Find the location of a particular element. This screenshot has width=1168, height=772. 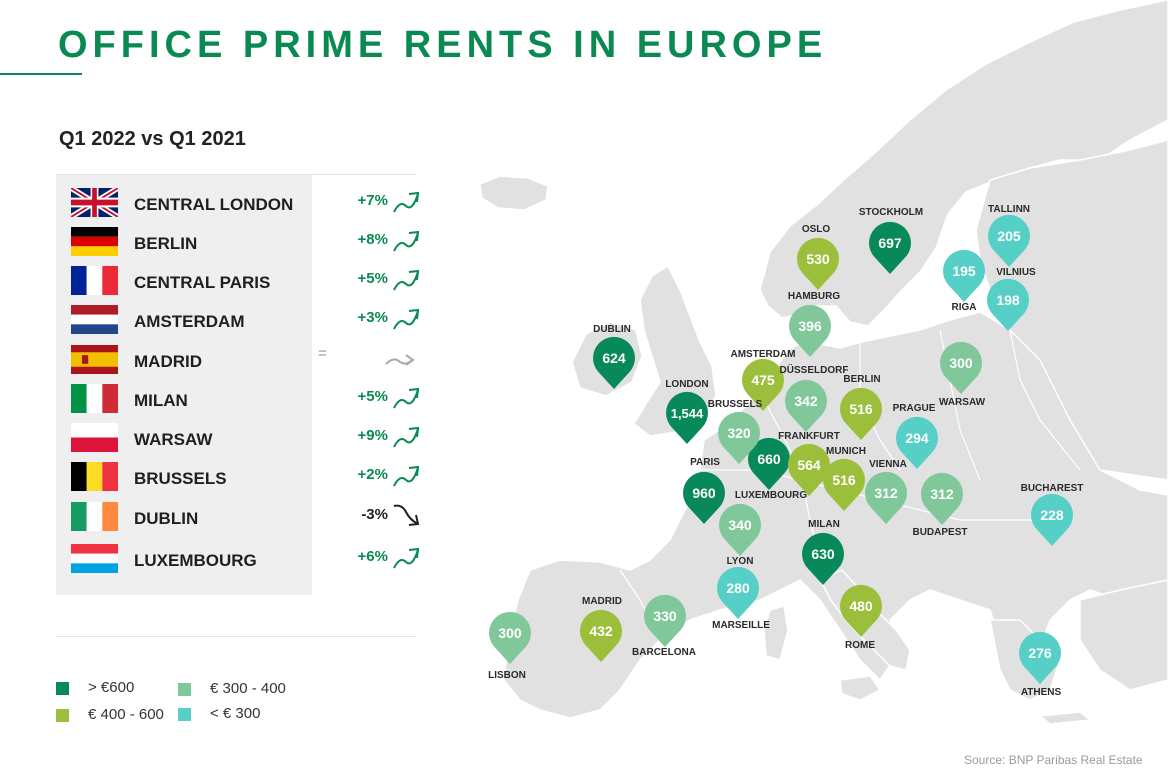

rent-marker-bucharest: 228 BUCHAREST is located at coordinates (1052, 514).